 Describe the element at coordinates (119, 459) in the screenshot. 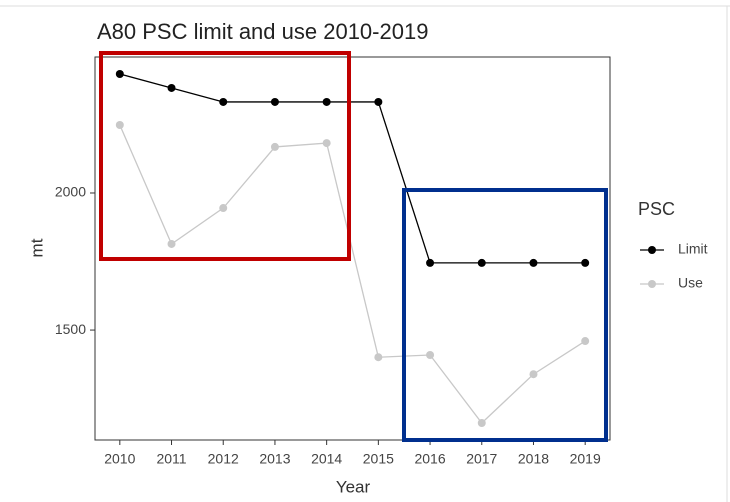

I see `x-tick-label: 2010` at that location.